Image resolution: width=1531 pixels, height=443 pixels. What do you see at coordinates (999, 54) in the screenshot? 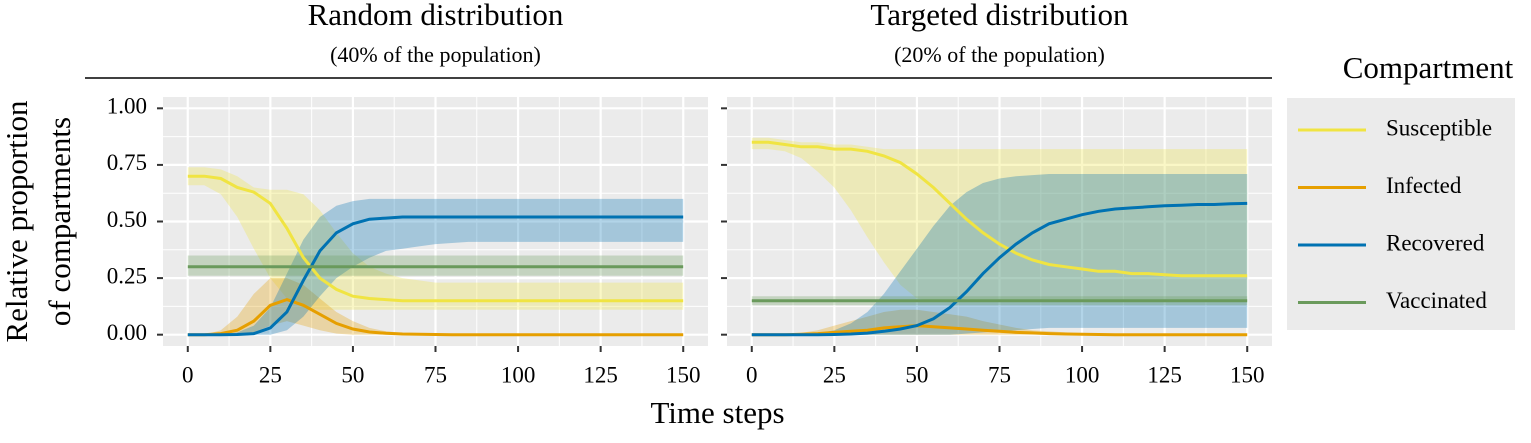
I see `facet-subtitle: (20% of the population)` at bounding box center [999, 54].